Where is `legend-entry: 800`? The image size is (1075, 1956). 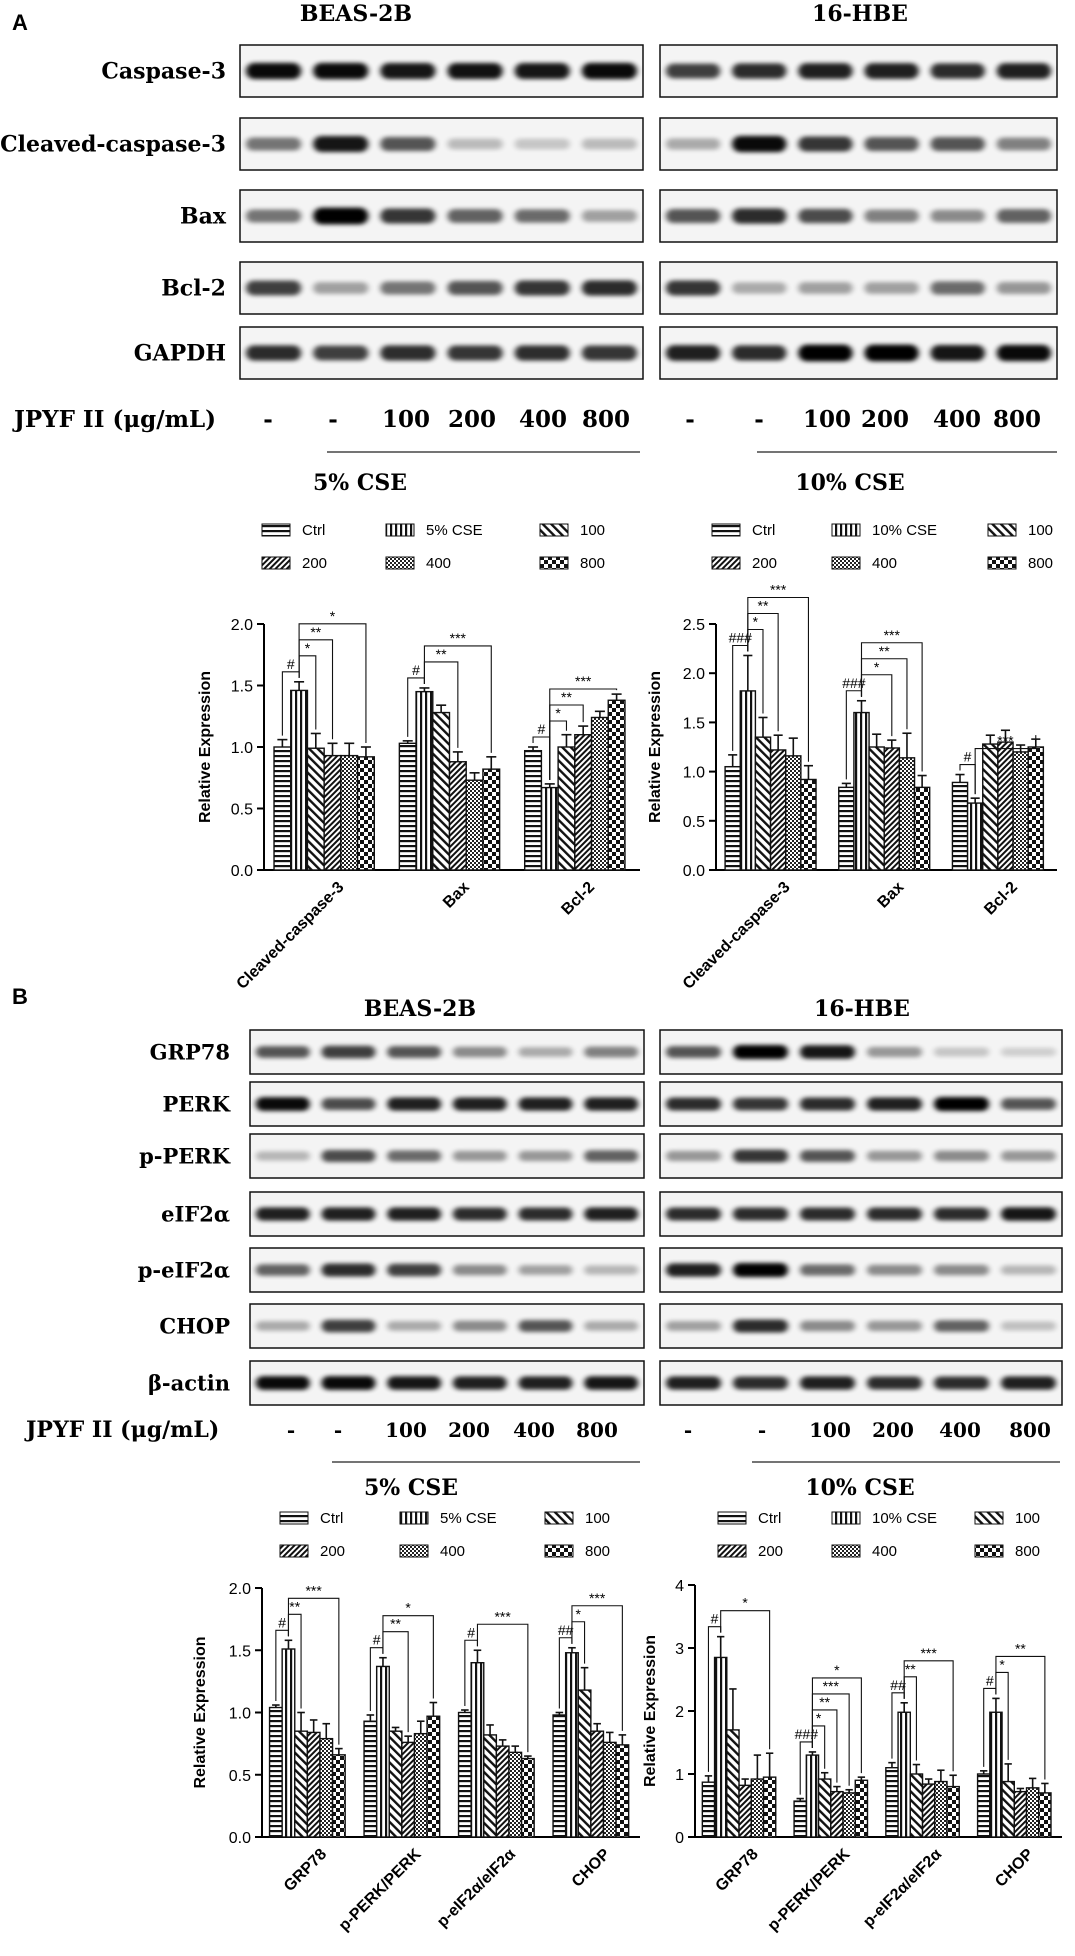
legend-entry: 800 is located at coordinates (597, 1551).